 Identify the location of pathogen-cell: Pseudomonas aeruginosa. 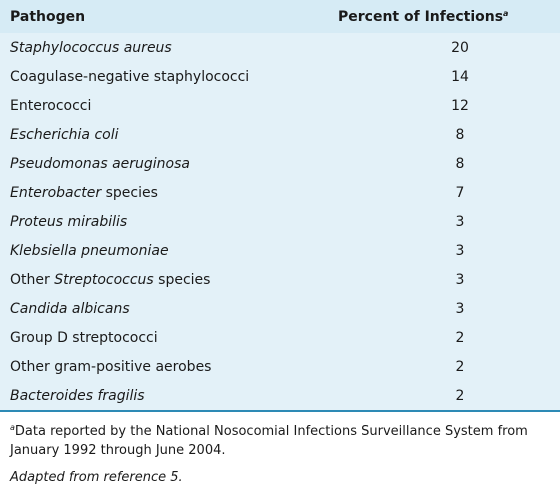
(165, 164).